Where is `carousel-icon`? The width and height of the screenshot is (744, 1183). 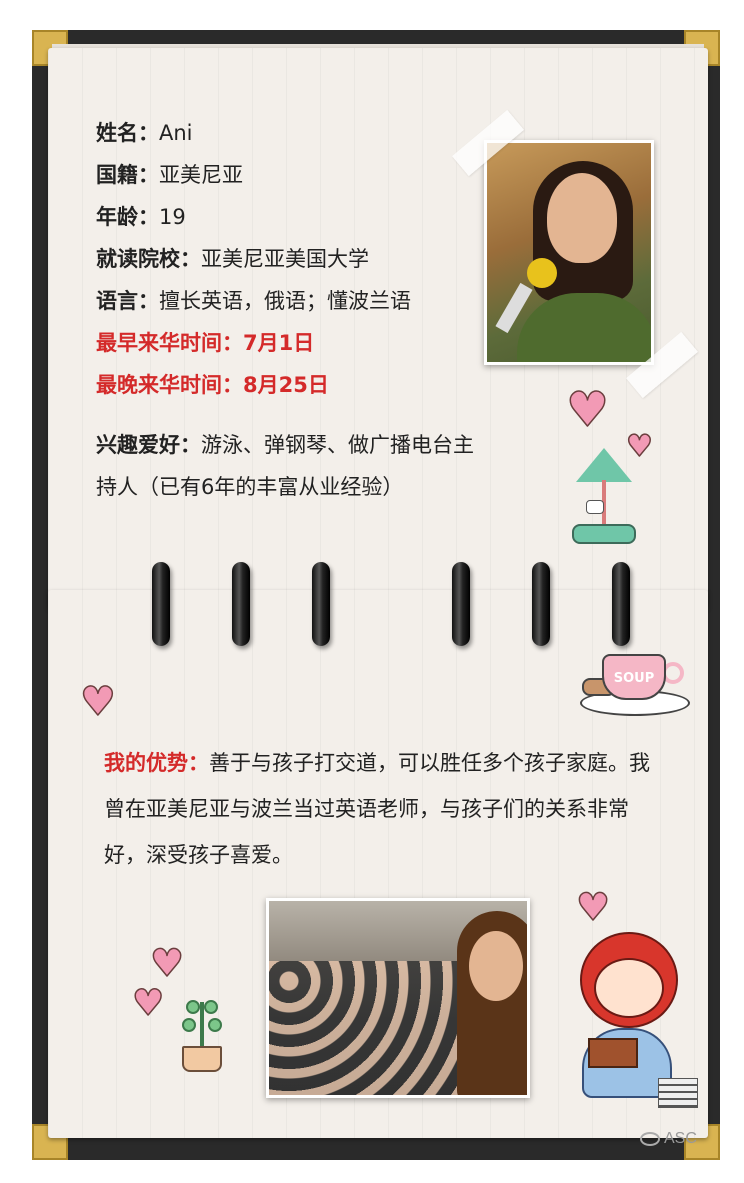 carousel-icon is located at coordinates (604, 498).